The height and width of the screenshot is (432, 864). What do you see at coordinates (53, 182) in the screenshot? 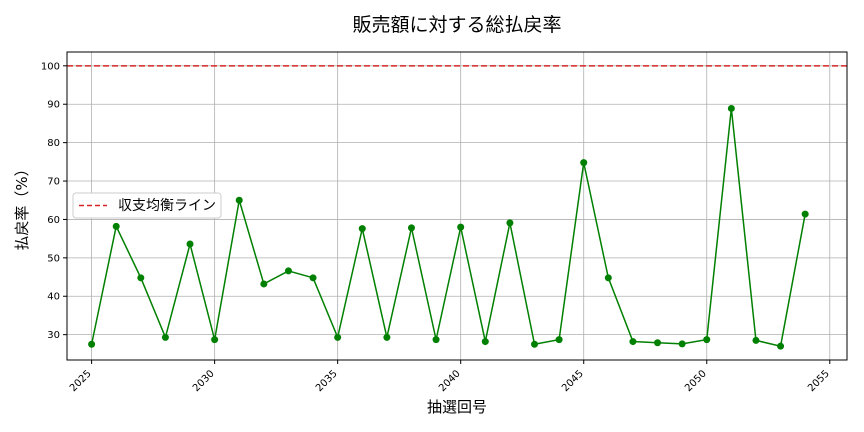
I see `y-tick-label: 70` at bounding box center [53, 182].